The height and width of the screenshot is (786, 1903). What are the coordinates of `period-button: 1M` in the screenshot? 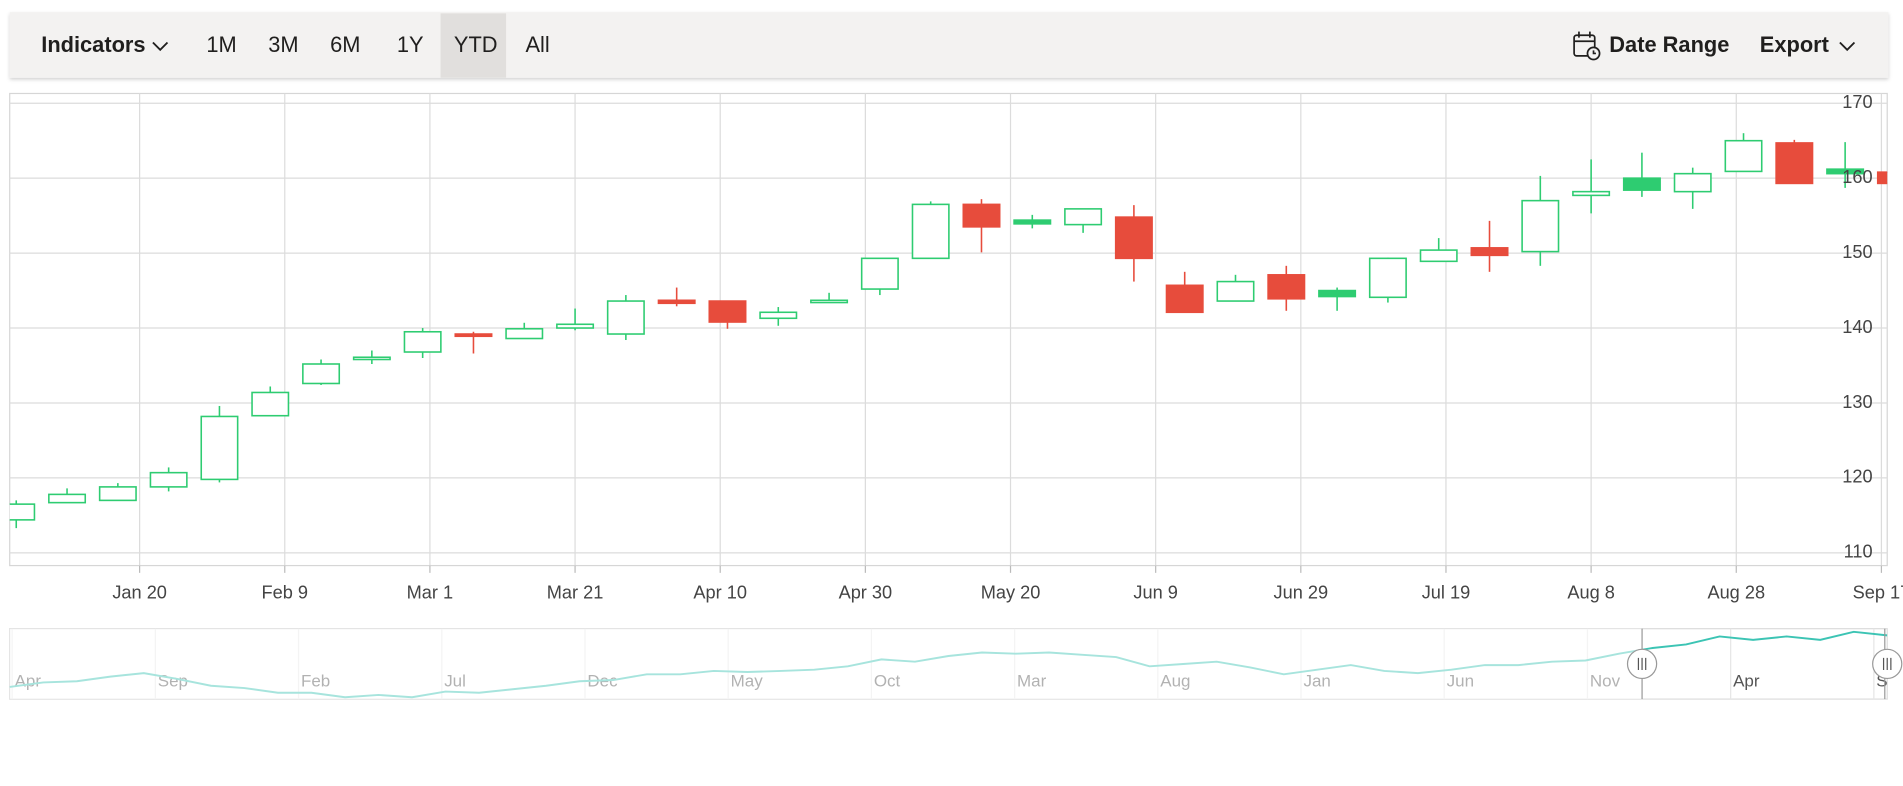 It's located at (221, 44).